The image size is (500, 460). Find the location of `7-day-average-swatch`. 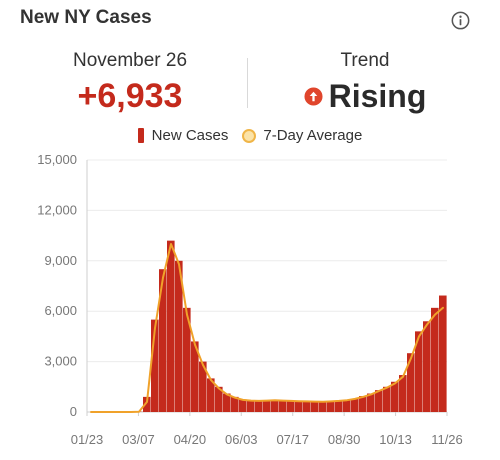

7-day-average-swatch is located at coordinates (249, 135).